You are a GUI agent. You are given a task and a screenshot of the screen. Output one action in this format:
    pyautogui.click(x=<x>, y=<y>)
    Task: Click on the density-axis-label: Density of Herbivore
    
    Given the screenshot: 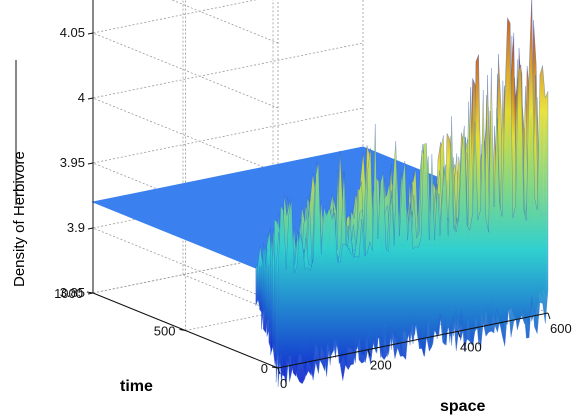 What is the action you would take?
    pyautogui.click(x=19, y=219)
    